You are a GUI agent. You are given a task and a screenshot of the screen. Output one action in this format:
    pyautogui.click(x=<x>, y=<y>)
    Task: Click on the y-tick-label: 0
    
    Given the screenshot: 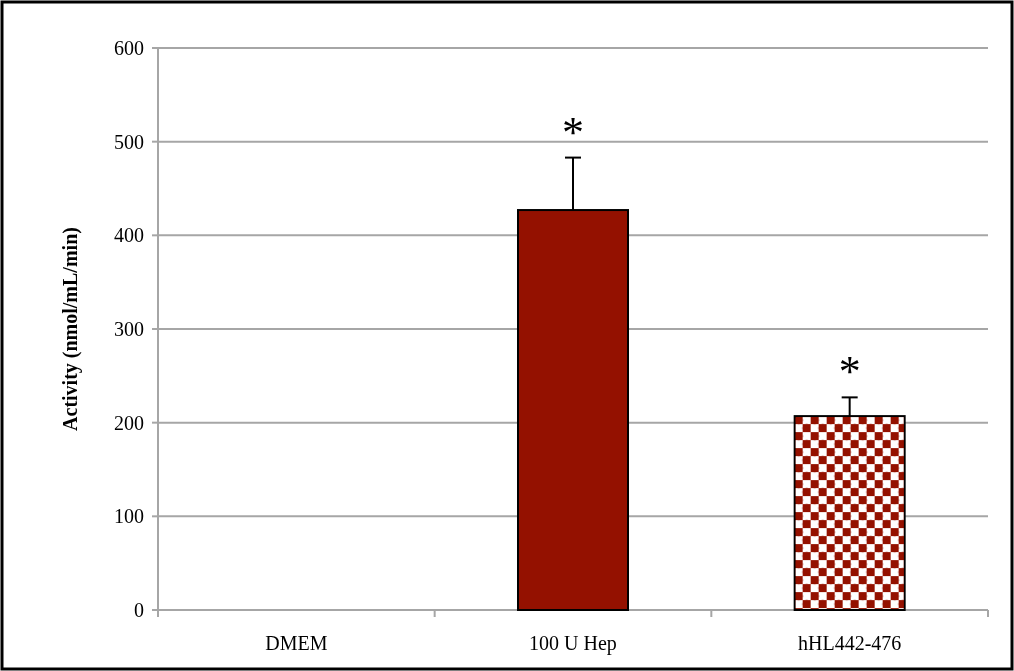 What is the action you would take?
    pyautogui.click(x=139, y=610)
    